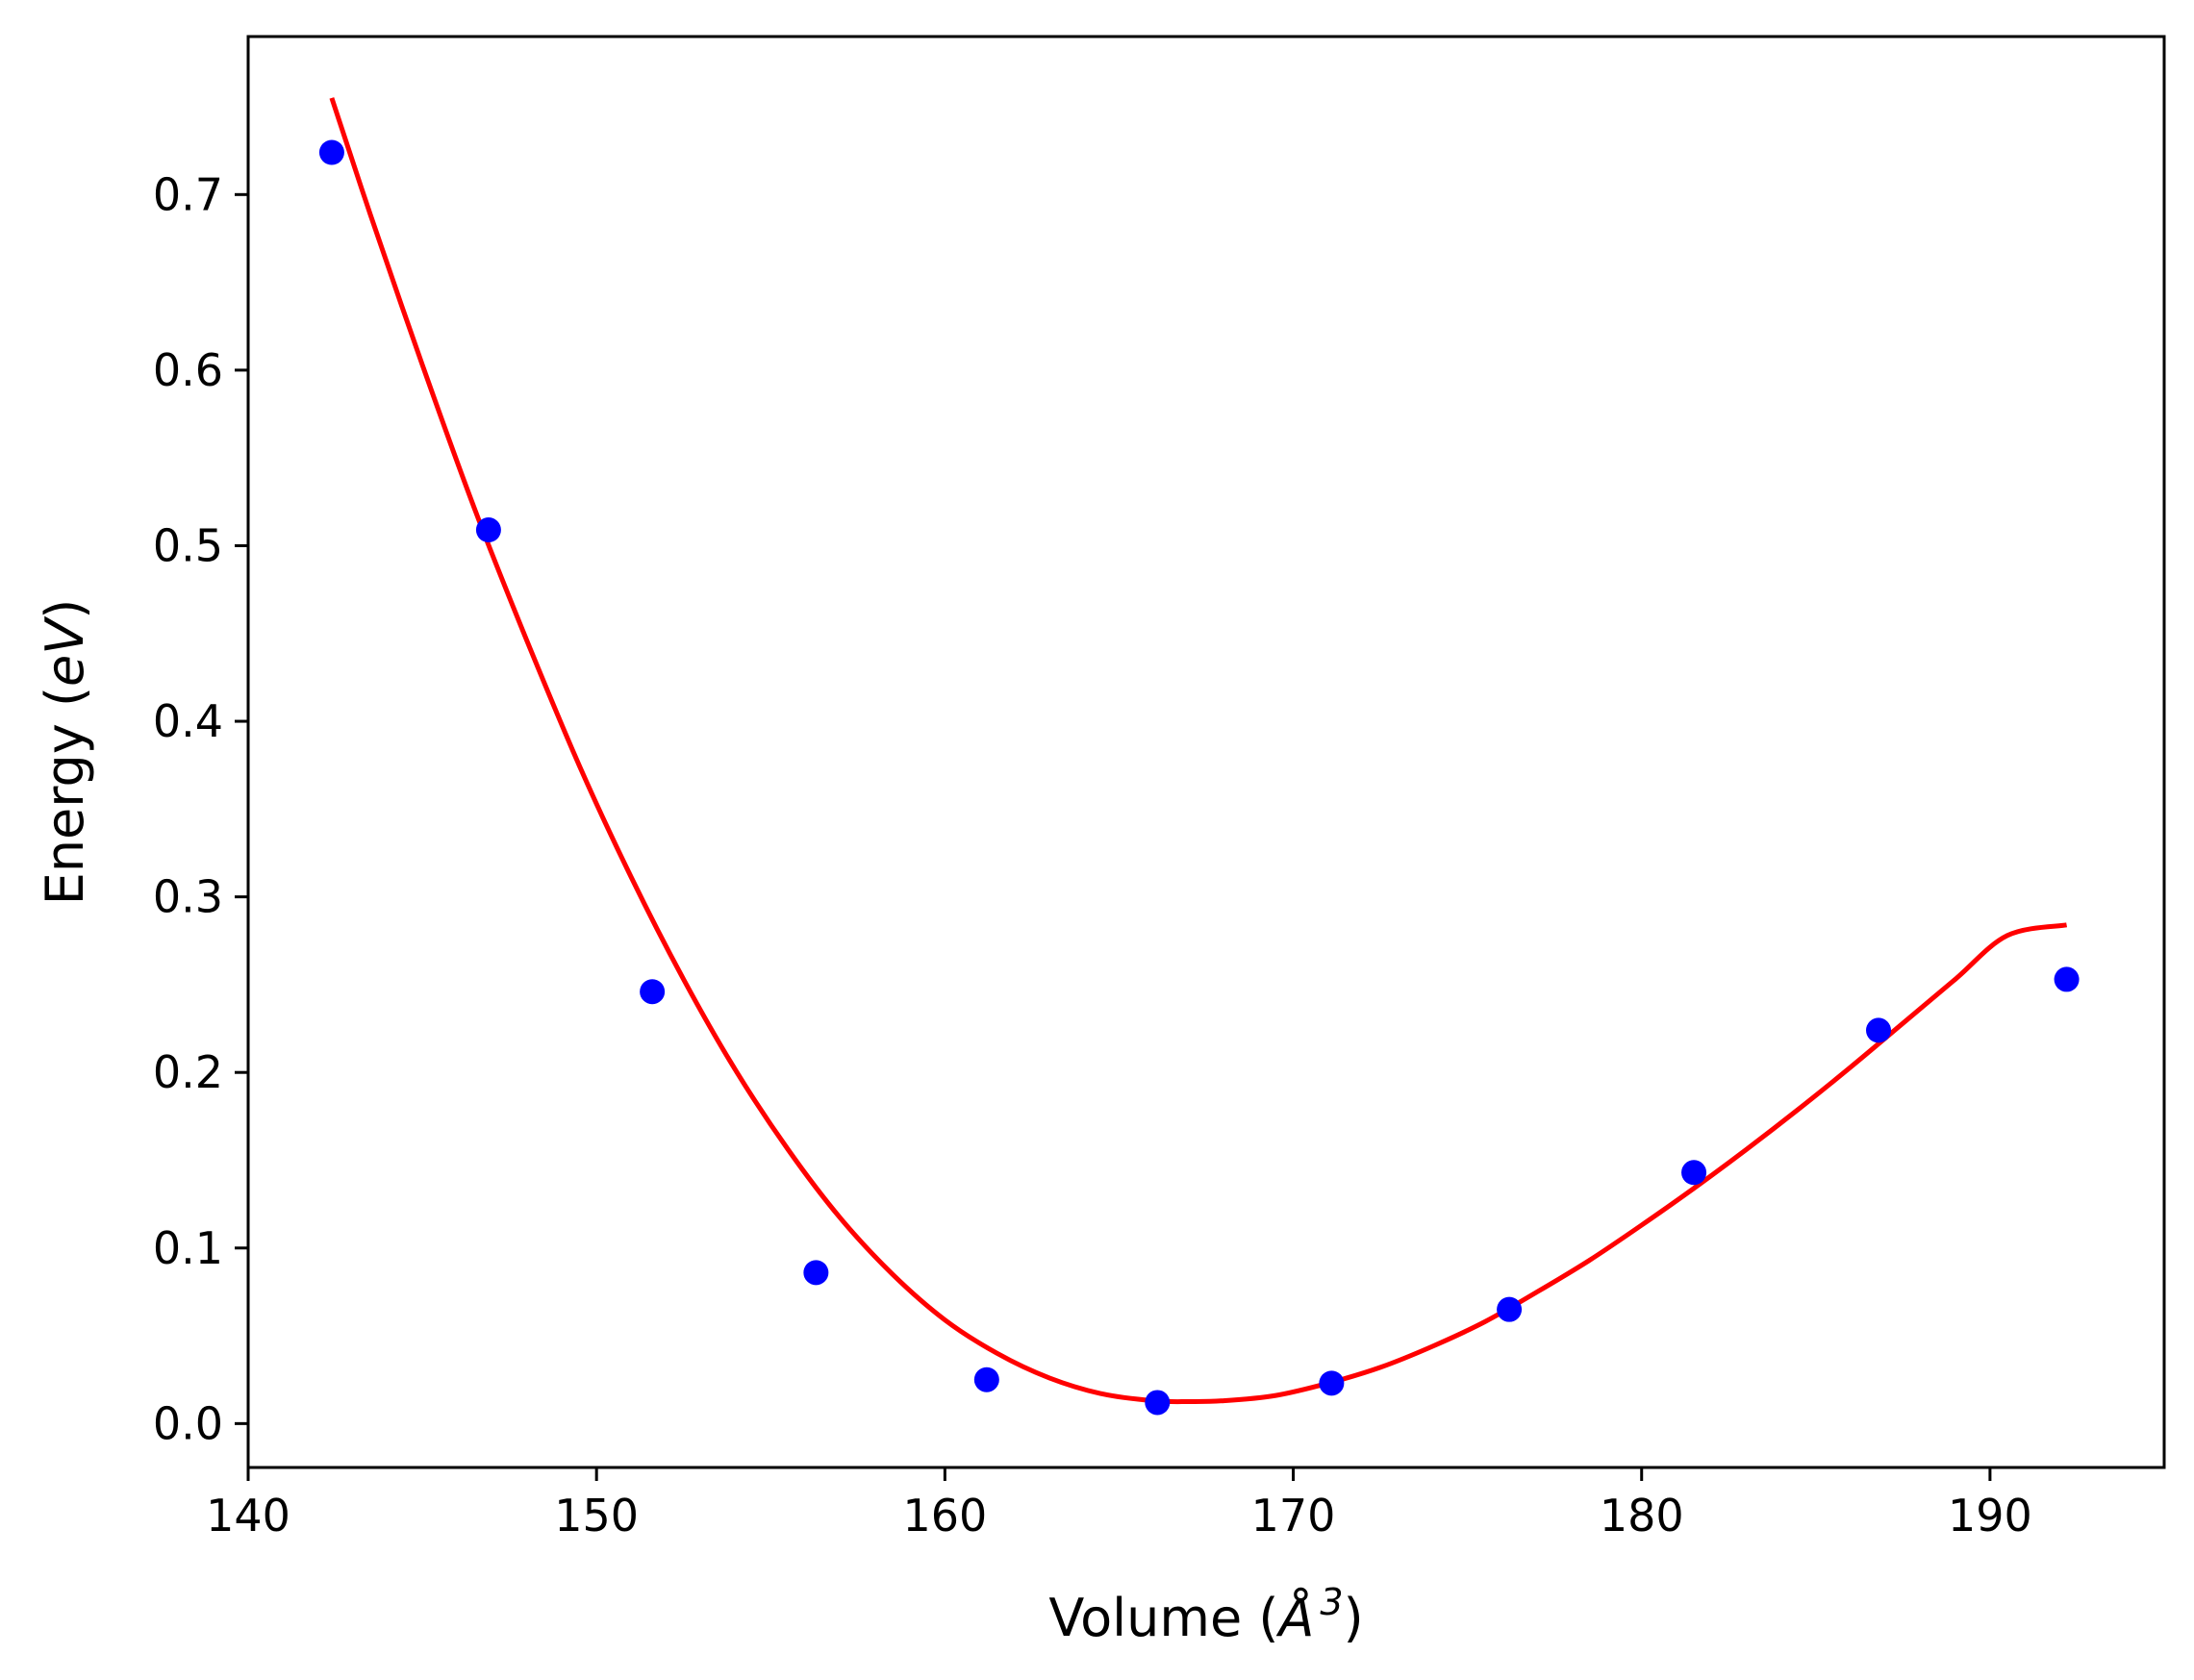 Image resolution: width=2194 pixels, height=1680 pixels. What do you see at coordinates (1642, 1516) in the screenshot?
I see `x-tick-label-180: 180` at bounding box center [1642, 1516].